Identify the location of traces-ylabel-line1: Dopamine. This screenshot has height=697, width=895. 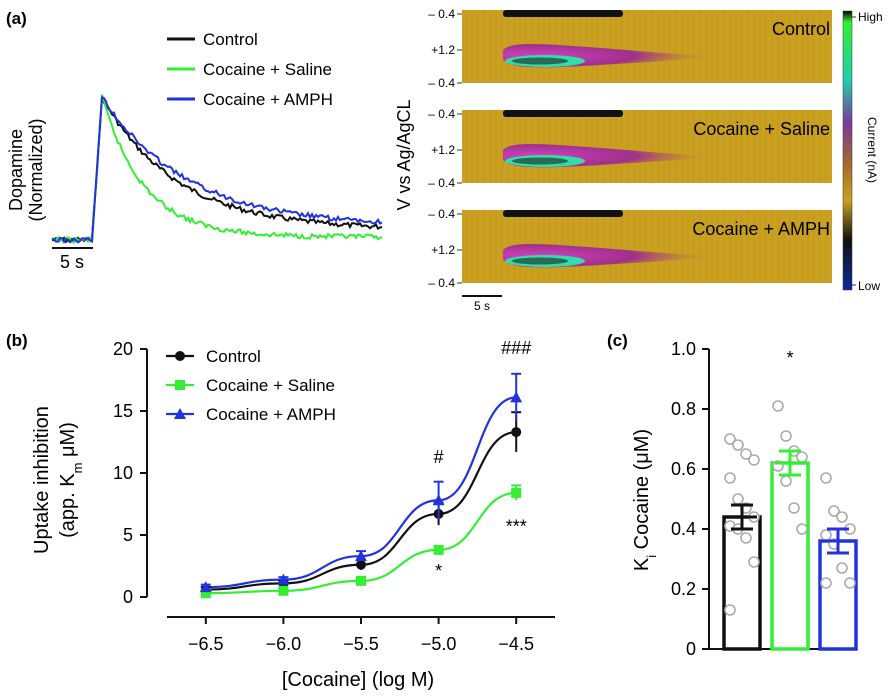
(16, 170).